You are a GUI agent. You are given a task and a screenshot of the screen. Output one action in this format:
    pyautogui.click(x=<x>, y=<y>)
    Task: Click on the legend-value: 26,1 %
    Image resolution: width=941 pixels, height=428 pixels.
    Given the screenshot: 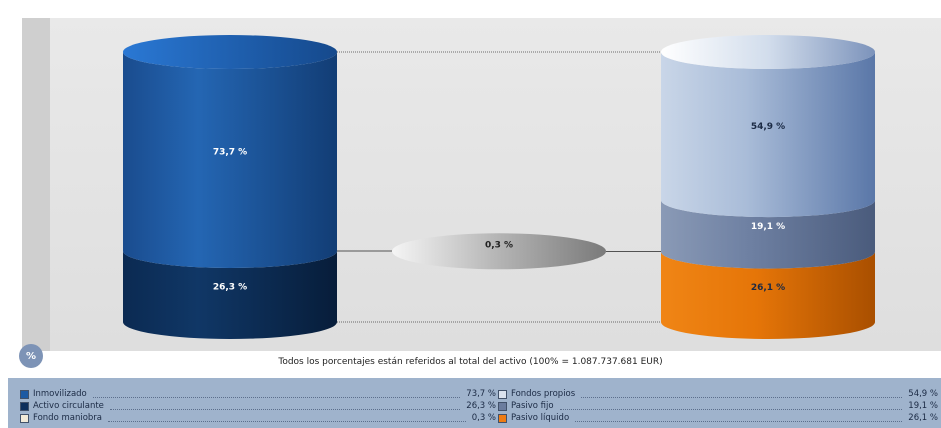 What is the action you would take?
    pyautogui.click(x=923, y=418)
    